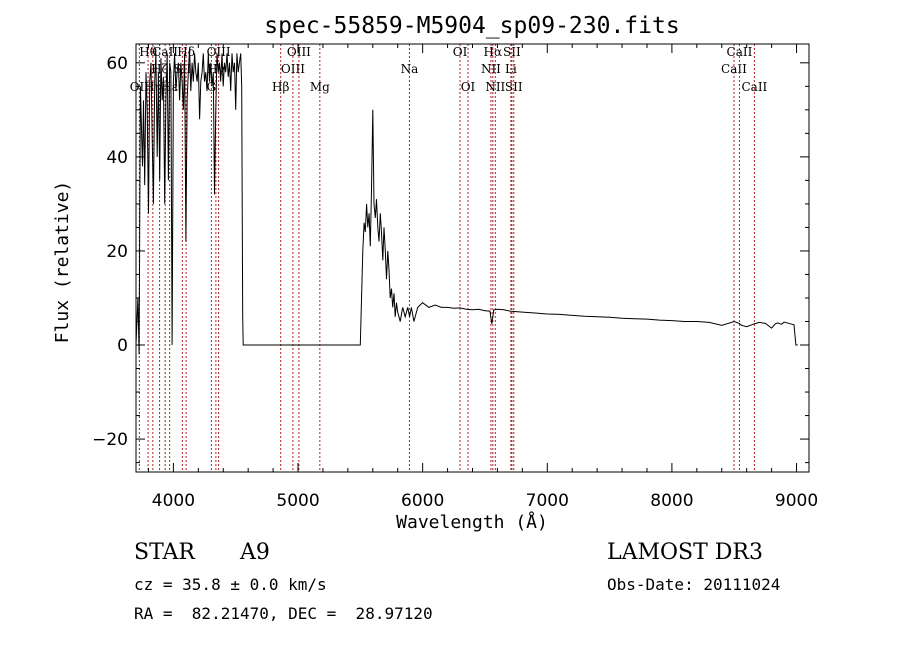 Image resolution: width=900 pixels, height=649 pixels. What do you see at coordinates (694, 584) in the screenshot?
I see `observation-date: Obs-Date: 20111024` at bounding box center [694, 584].